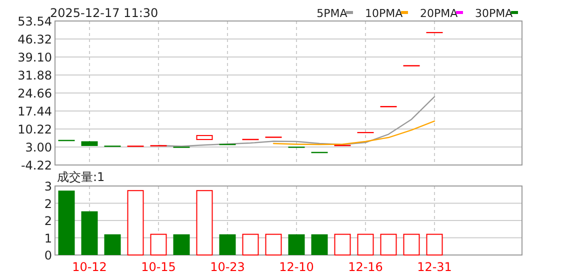 The width and height of the screenshot is (578, 276). Describe the element at coordinates (48, 238) in the screenshot. I see `y-tick-label: 1` at that location.